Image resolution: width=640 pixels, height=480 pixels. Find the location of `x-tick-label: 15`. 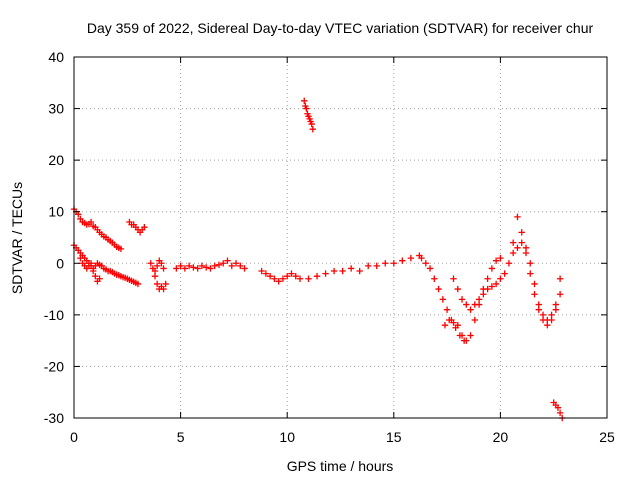

x-tick-label: 15 is located at coordinates (394, 437).